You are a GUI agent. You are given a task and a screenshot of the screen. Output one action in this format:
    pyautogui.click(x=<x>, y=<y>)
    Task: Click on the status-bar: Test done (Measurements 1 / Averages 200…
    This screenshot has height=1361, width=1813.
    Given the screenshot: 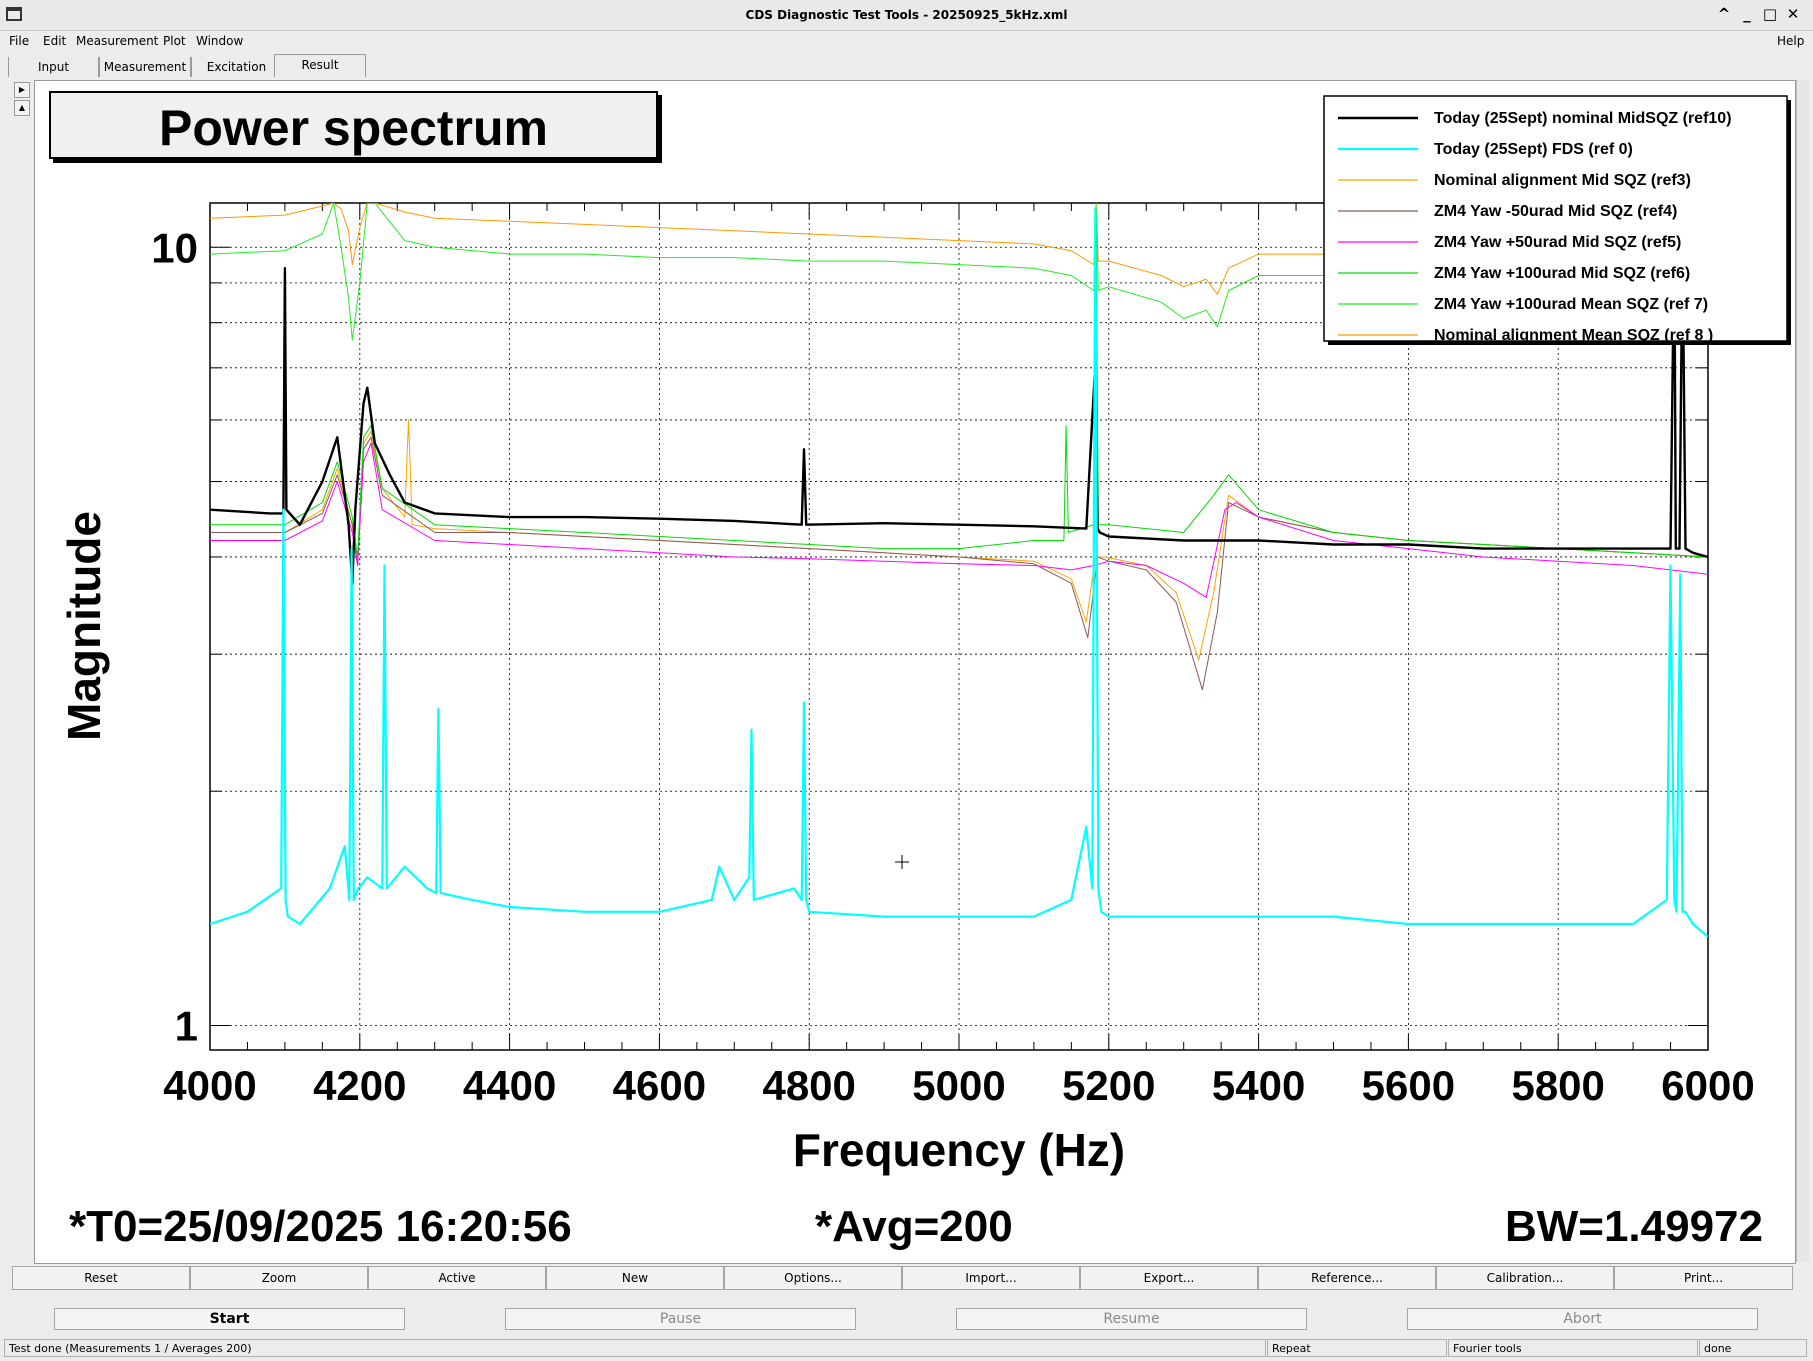 What is the action you would take?
    pyautogui.click(x=906, y=1349)
    